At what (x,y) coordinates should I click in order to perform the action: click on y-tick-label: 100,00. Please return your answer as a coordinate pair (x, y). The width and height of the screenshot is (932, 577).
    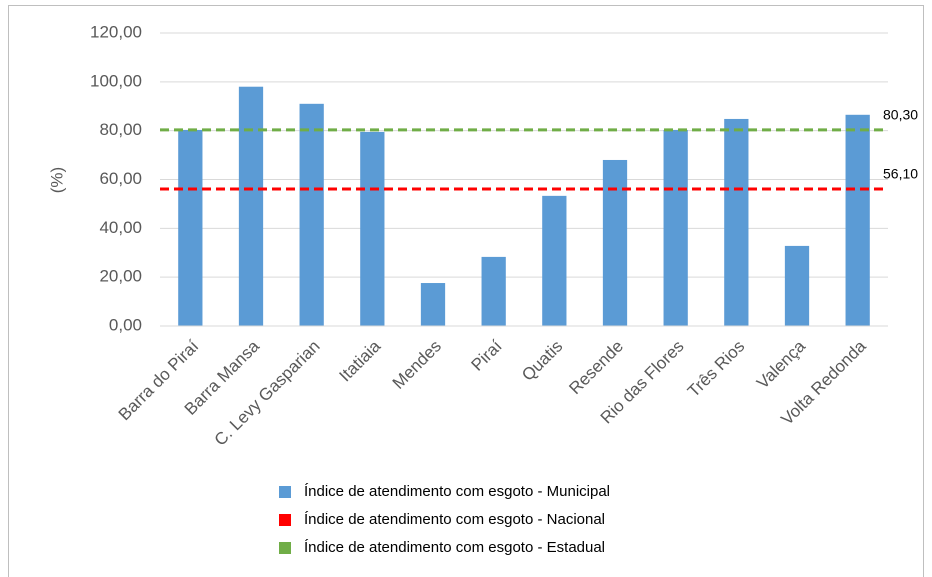
    Looking at the image, I should click on (116, 80).